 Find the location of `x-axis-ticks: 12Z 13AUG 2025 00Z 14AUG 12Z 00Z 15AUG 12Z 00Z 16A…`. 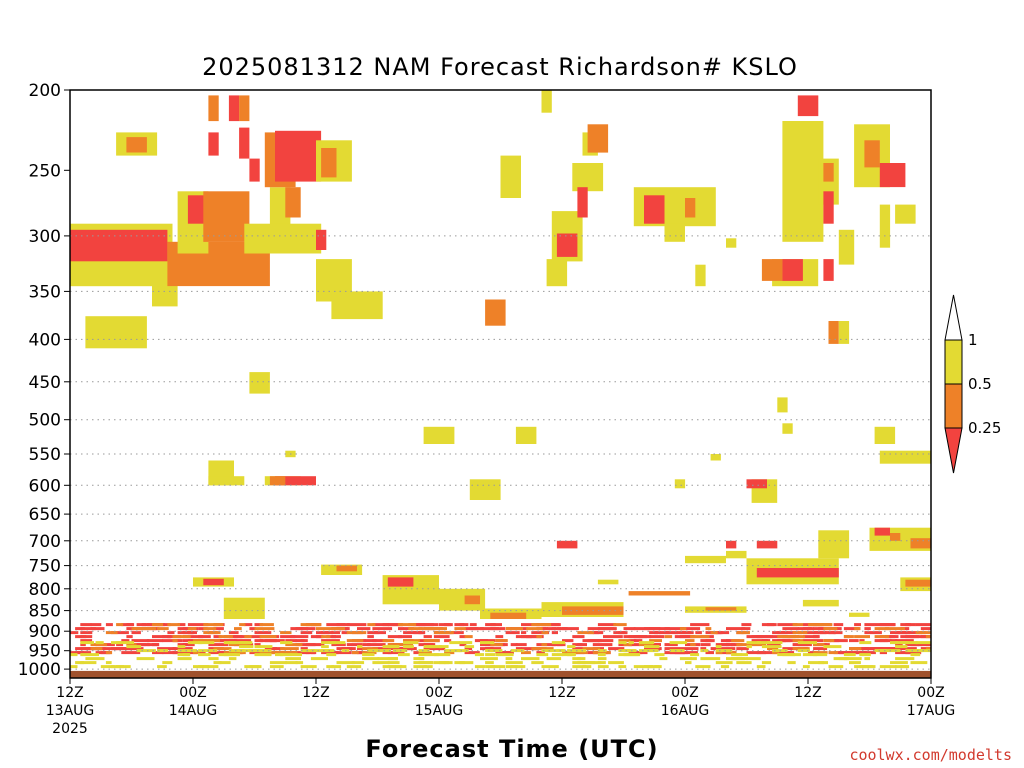

x-axis-ticks: 12Z 13AUG 2025 00Z 14AUG 12Z 00Z 15AUG 12Z 00Z 16A… is located at coordinates (500, 707).